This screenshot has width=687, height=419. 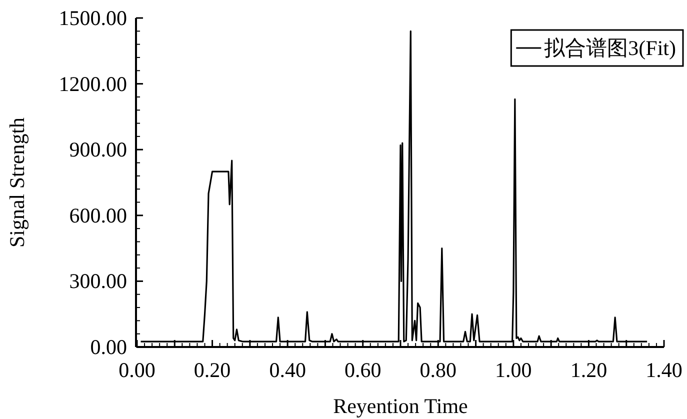 I want to click on y-tick-label: 900.00, so click(x=98, y=150).